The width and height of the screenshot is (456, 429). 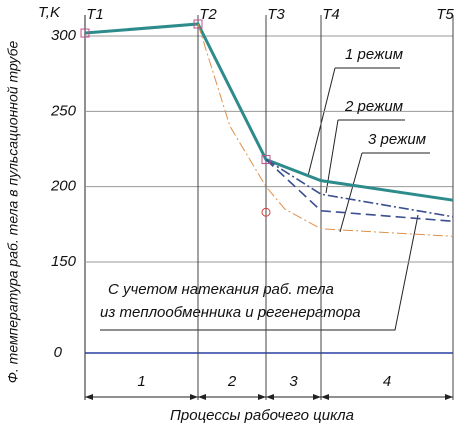 I want to click on y-unit-label: T,K, so click(x=49, y=12).